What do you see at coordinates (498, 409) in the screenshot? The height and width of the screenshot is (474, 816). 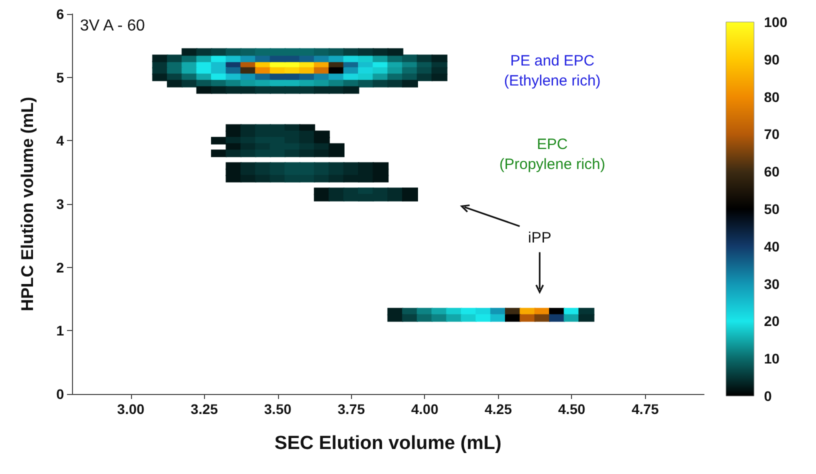 I see `x-tick-label: 4.25` at bounding box center [498, 409].